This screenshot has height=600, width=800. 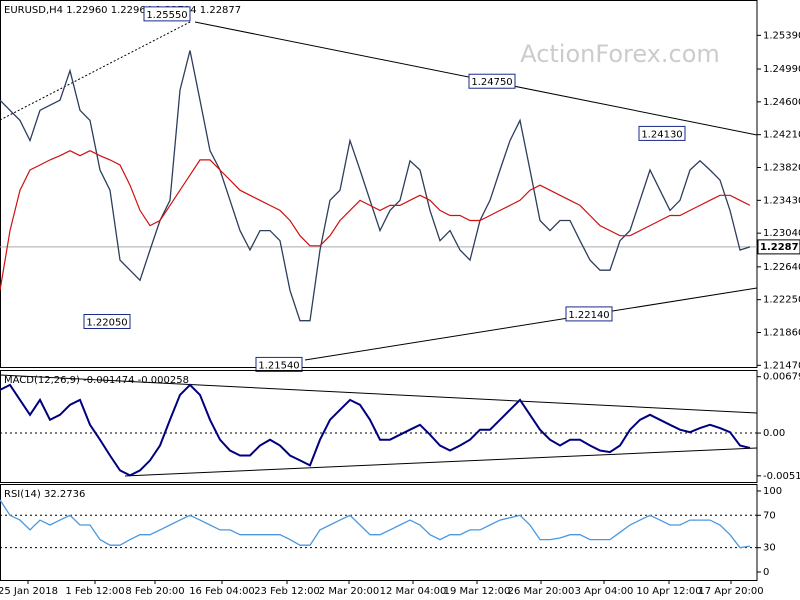 What do you see at coordinates (781, 69) in the screenshot?
I see `y-tick-label: 1.24990` at bounding box center [781, 69].